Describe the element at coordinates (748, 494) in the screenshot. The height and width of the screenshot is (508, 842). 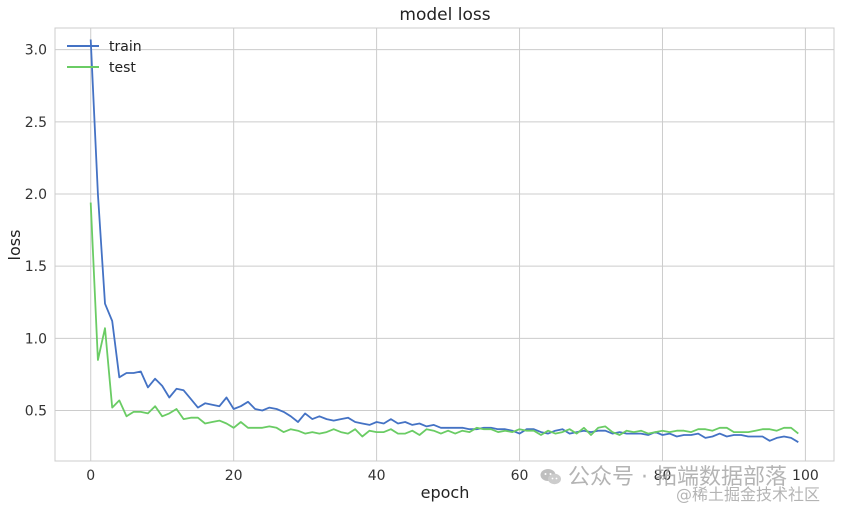
I see `watermark-sub: @稀土掘金技术社区` at that location.